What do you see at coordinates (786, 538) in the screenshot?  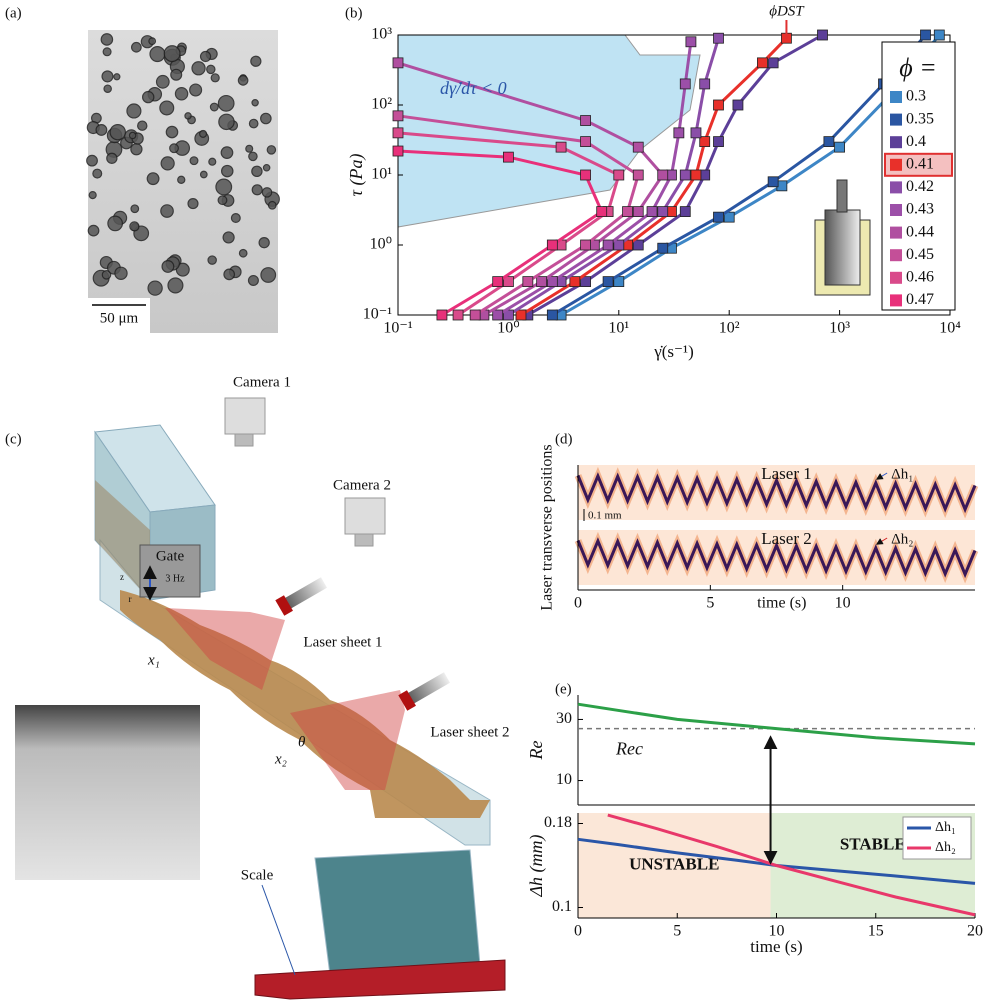 I see `strip-label: Laser 2` at bounding box center [786, 538].